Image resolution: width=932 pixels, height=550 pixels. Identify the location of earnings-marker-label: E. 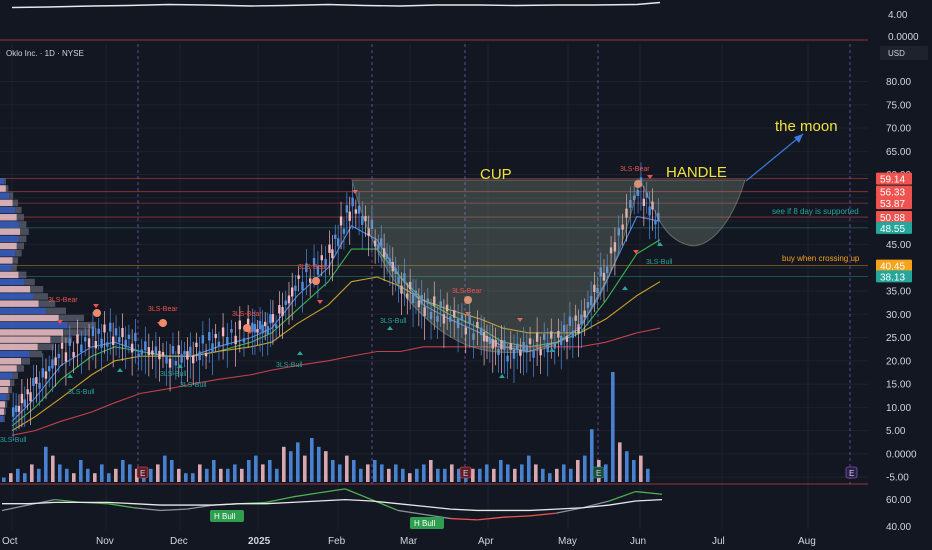
(142, 473).